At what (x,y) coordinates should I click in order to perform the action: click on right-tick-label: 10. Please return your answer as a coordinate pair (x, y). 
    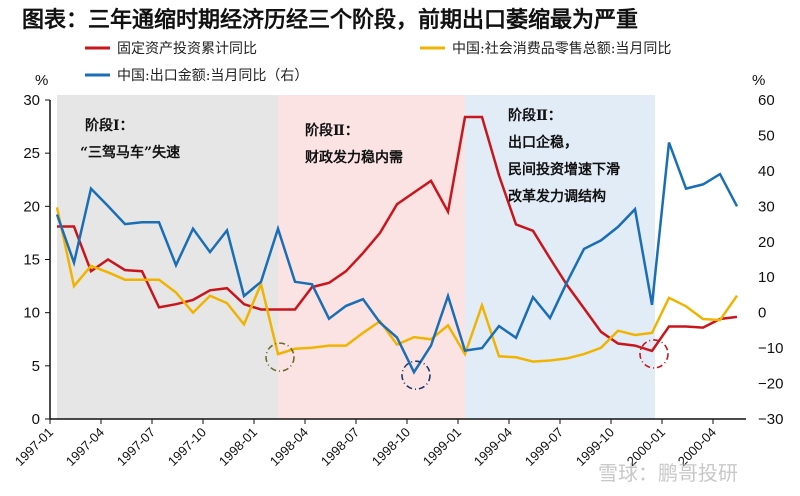
    Looking at the image, I should click on (766, 277).